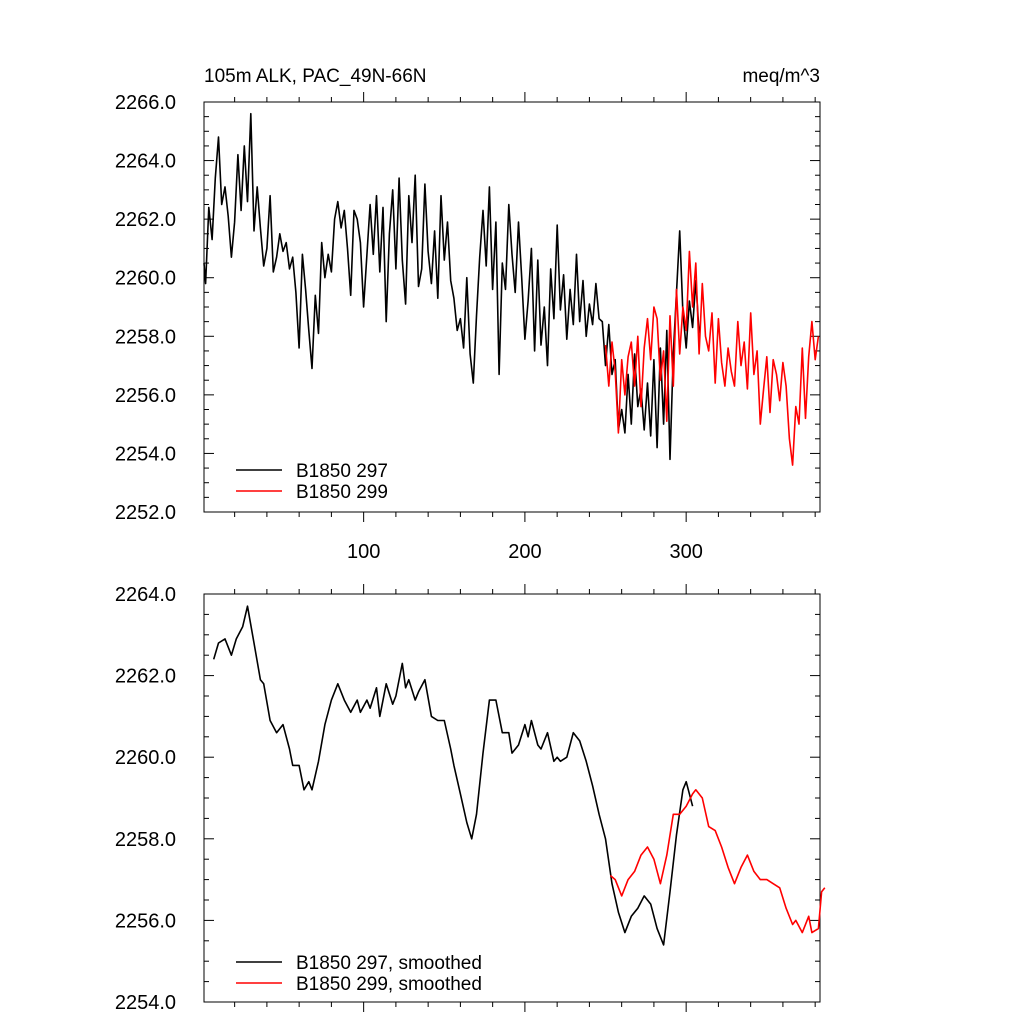 The width and height of the screenshot is (1024, 1024). Describe the element at coordinates (315, 76) in the screenshot. I see `chart-title: 105m ALK, PAC_49N-66N` at that location.